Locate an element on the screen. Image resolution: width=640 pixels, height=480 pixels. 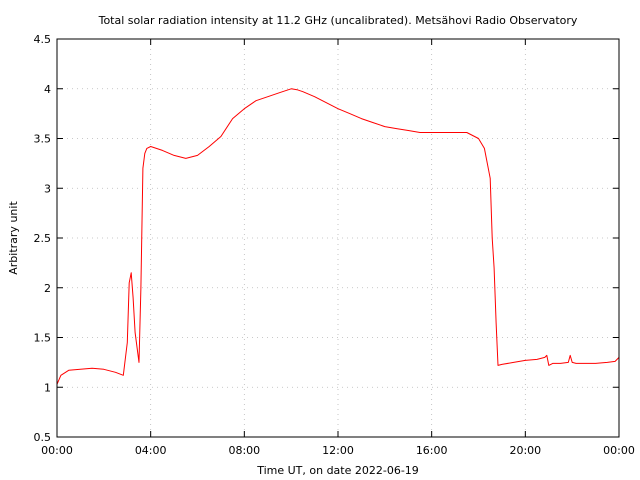
x-tick-labels: 00:00 04:00 08:00 12:00 16:00 20:00 00:00 is located at coordinates (338, 450).